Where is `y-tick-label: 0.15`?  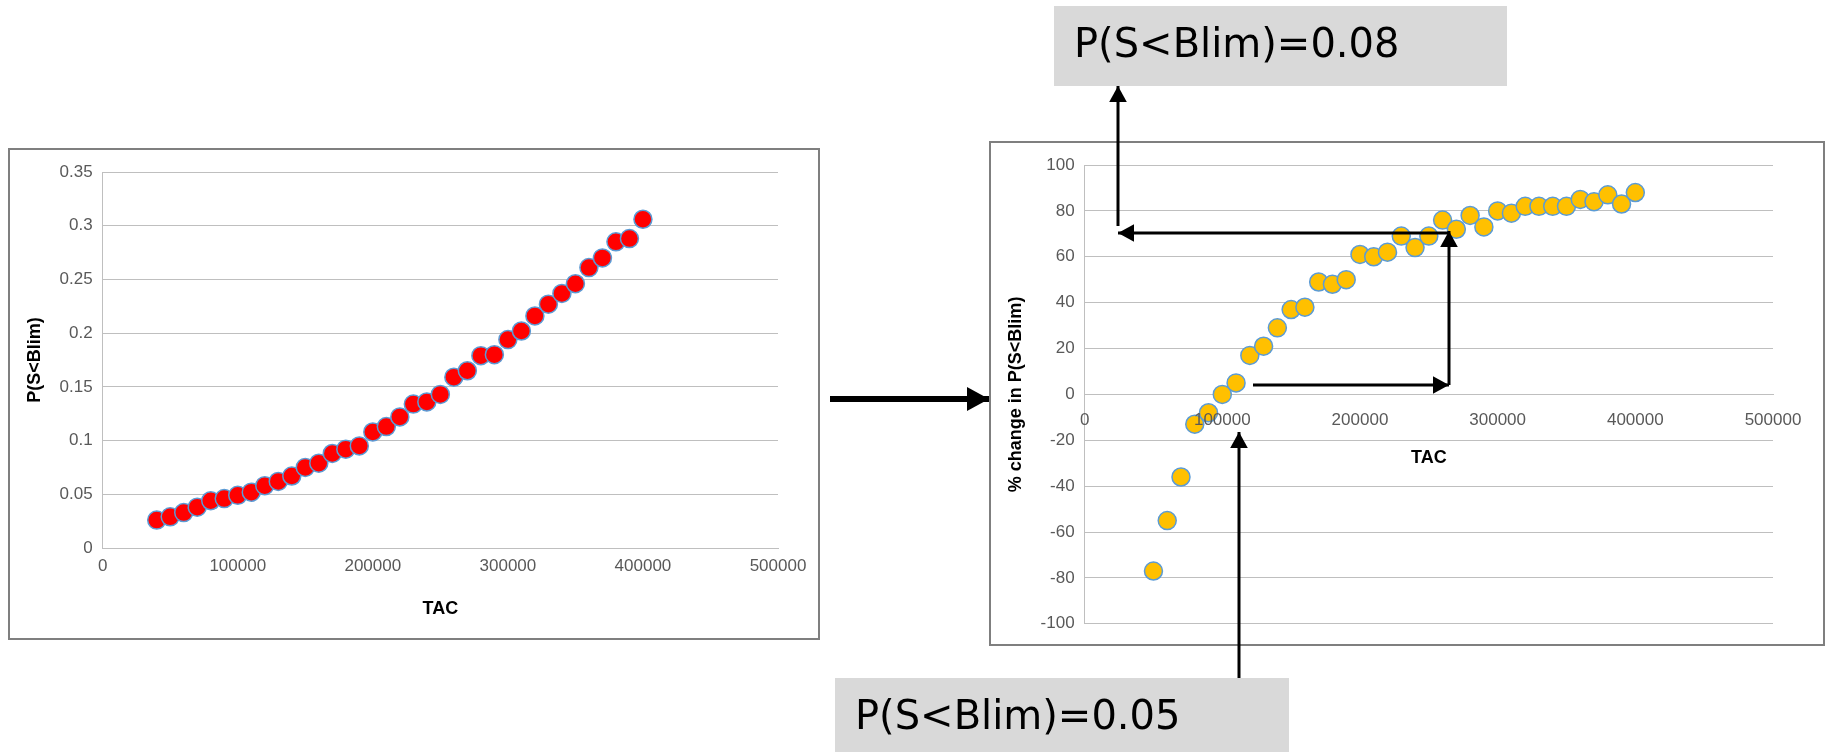 y-tick-label: 0.15 is located at coordinates (76, 386).